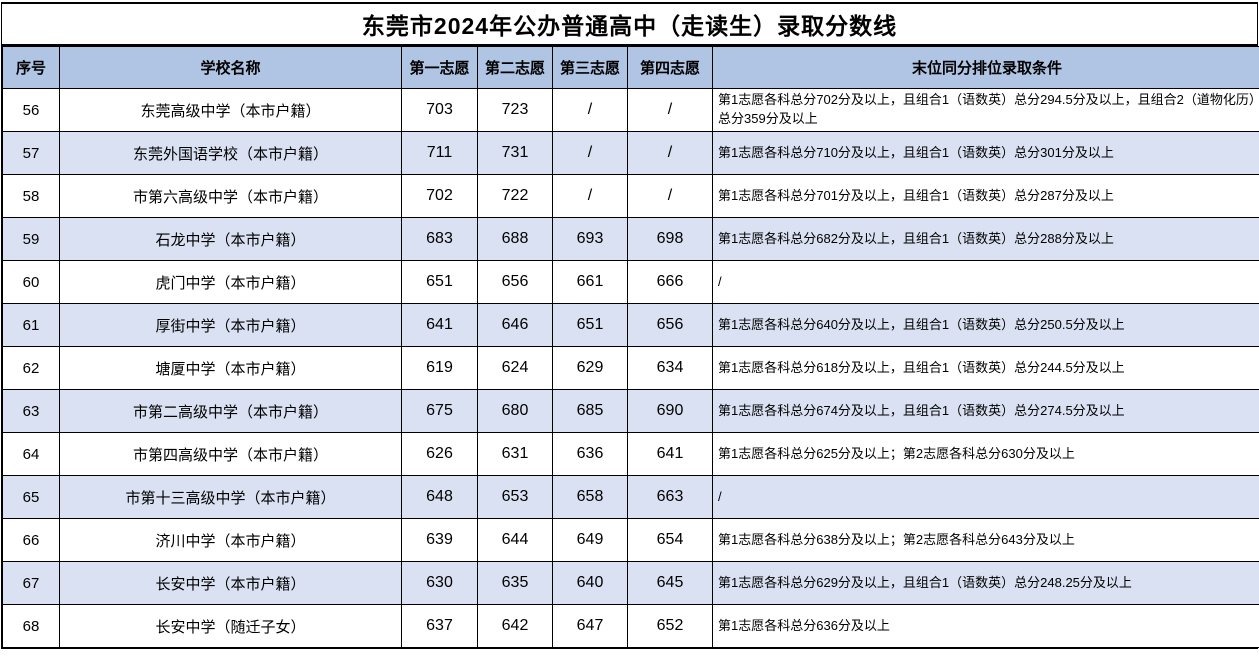 This screenshot has width=1259, height=662. I want to click on cell-tie-break-rule: 第1志愿各科总分682分及以上，且组合1（语数英）总分288分及以上, so click(985, 239).